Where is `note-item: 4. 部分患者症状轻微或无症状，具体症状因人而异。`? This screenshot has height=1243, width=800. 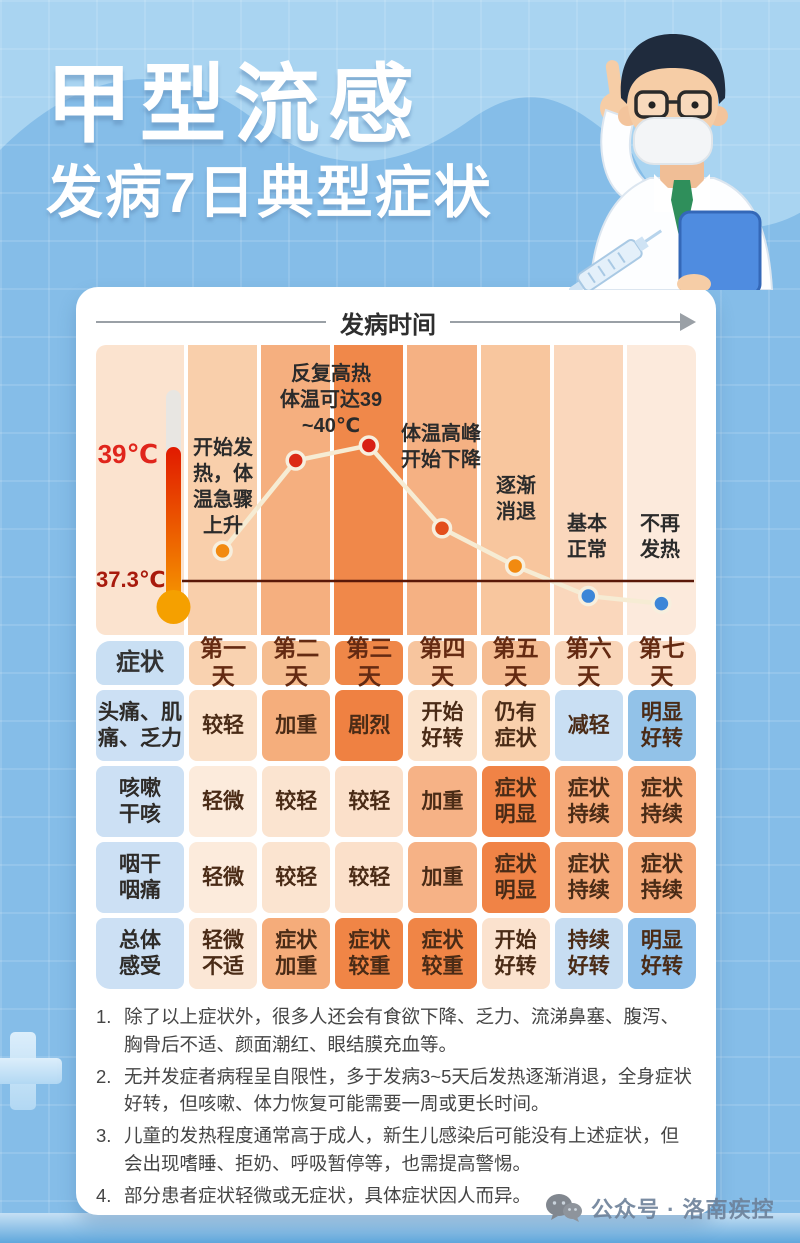 note-item: 4. 部分患者症状轻微或无症状，具体症状因人而异。 is located at coordinates (396, 1196).